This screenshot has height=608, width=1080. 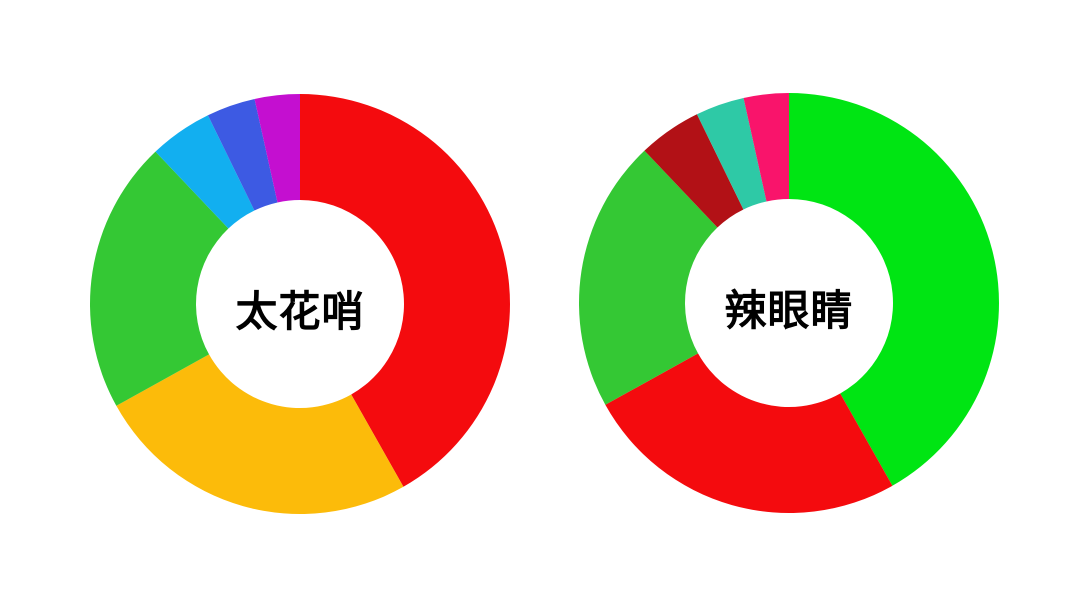 I want to click on donut-segment-dark-red, so click(x=694, y=171).